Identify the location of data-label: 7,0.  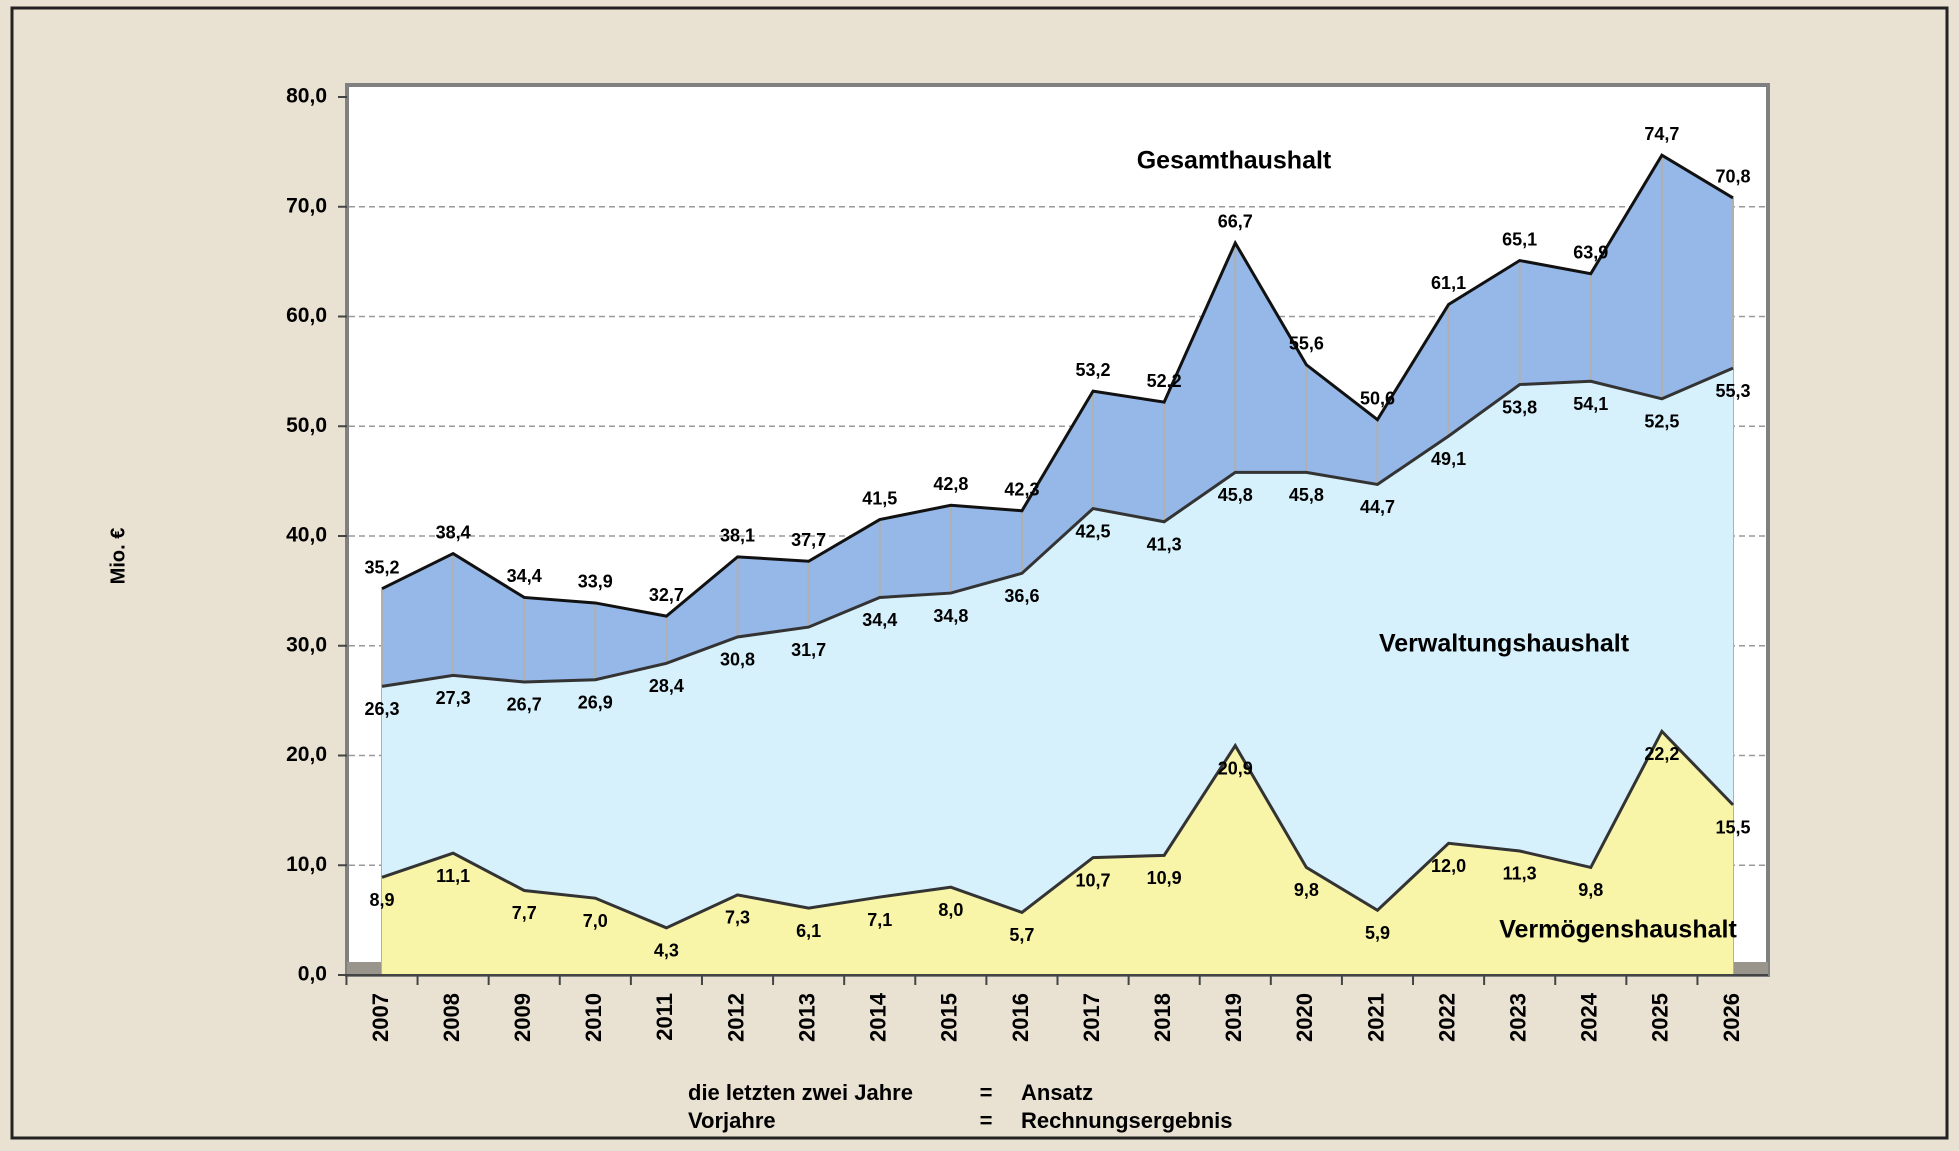
(595, 921).